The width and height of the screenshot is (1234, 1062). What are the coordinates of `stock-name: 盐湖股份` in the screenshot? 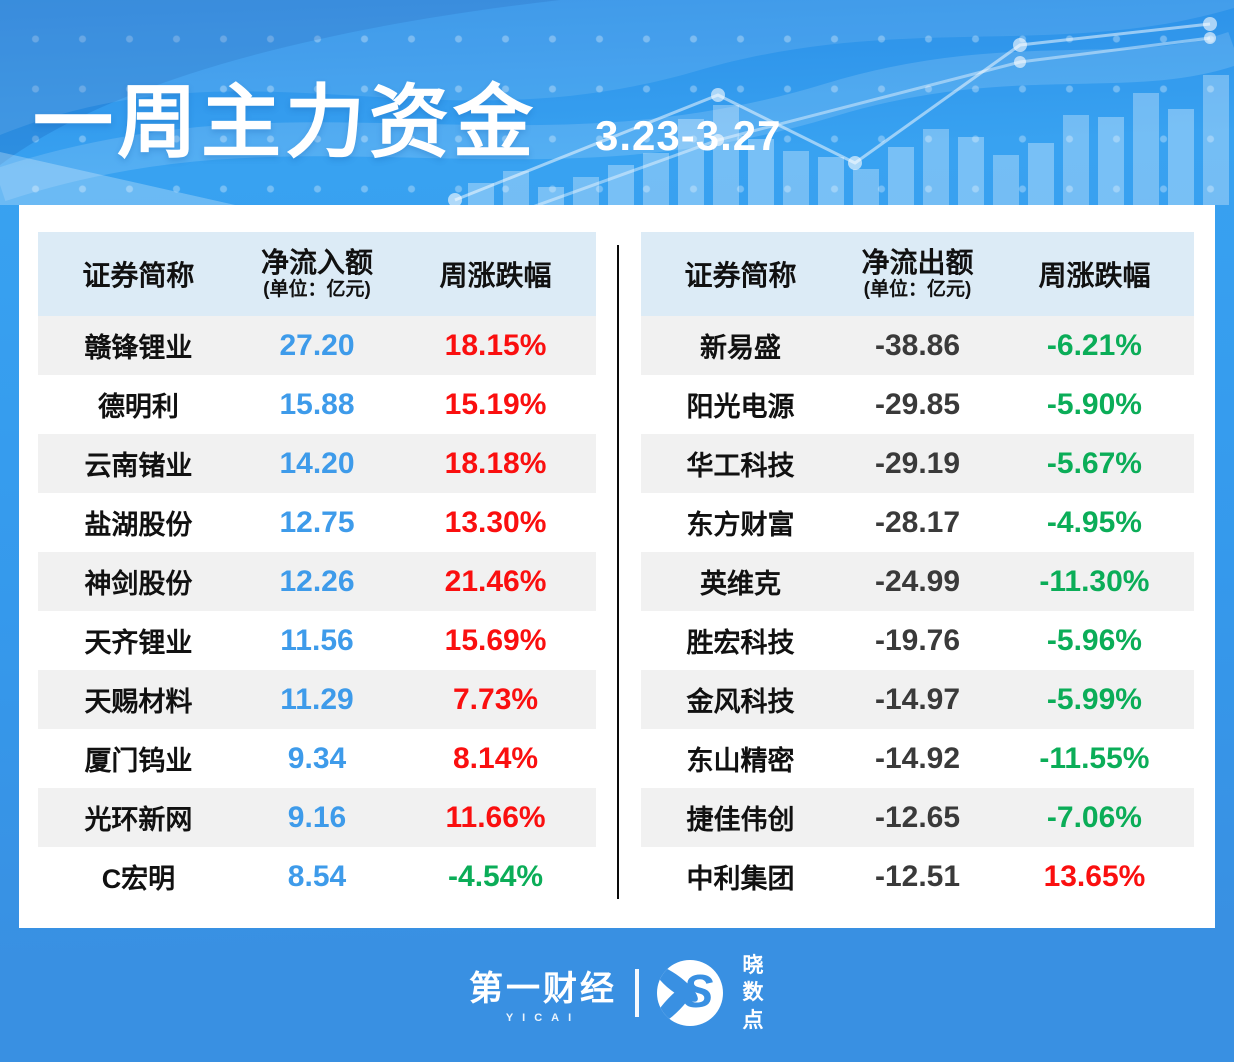 It's located at (138, 525).